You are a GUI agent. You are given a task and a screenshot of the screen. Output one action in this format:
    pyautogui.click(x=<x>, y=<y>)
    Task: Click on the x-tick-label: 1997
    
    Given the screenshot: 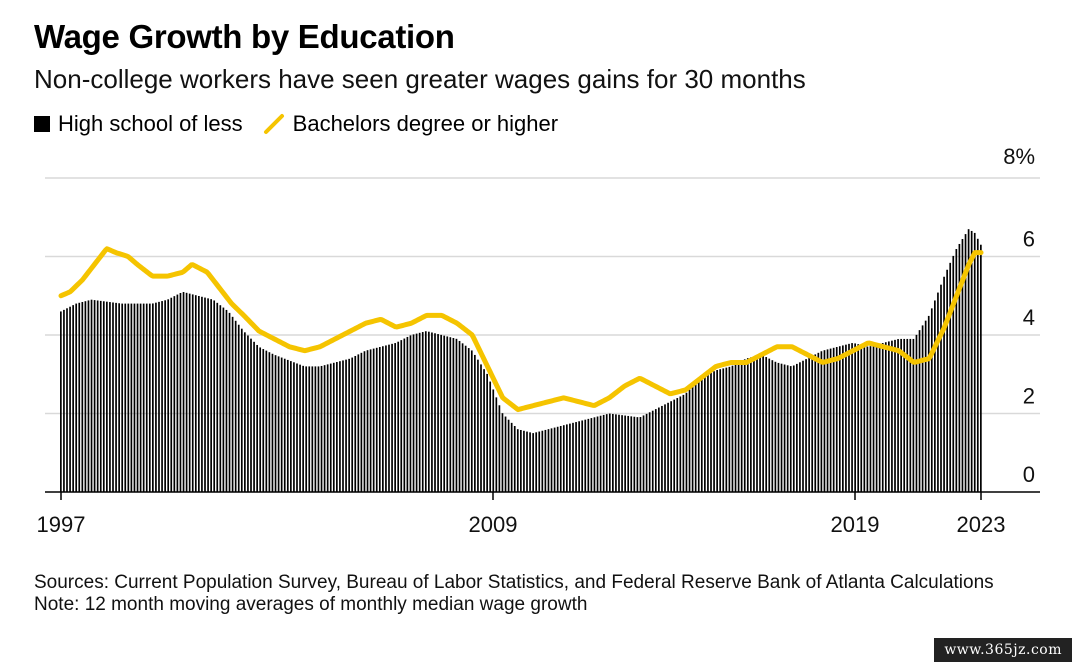 What is the action you would take?
    pyautogui.click(x=61, y=524)
    